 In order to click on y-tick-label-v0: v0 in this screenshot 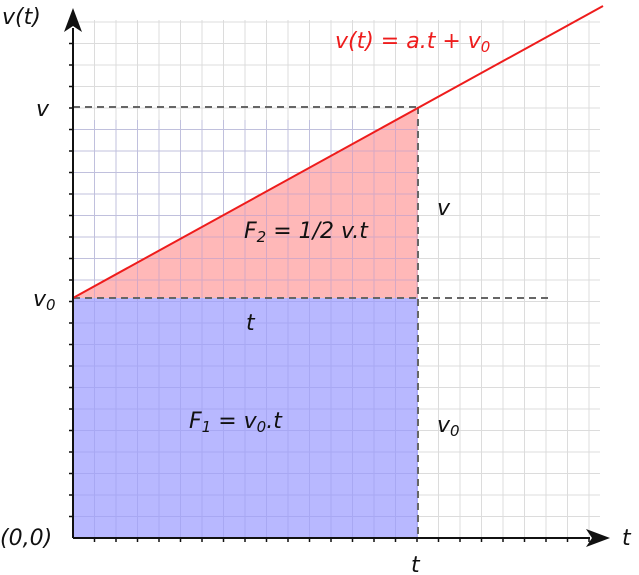, I will do `click(44, 300)`.